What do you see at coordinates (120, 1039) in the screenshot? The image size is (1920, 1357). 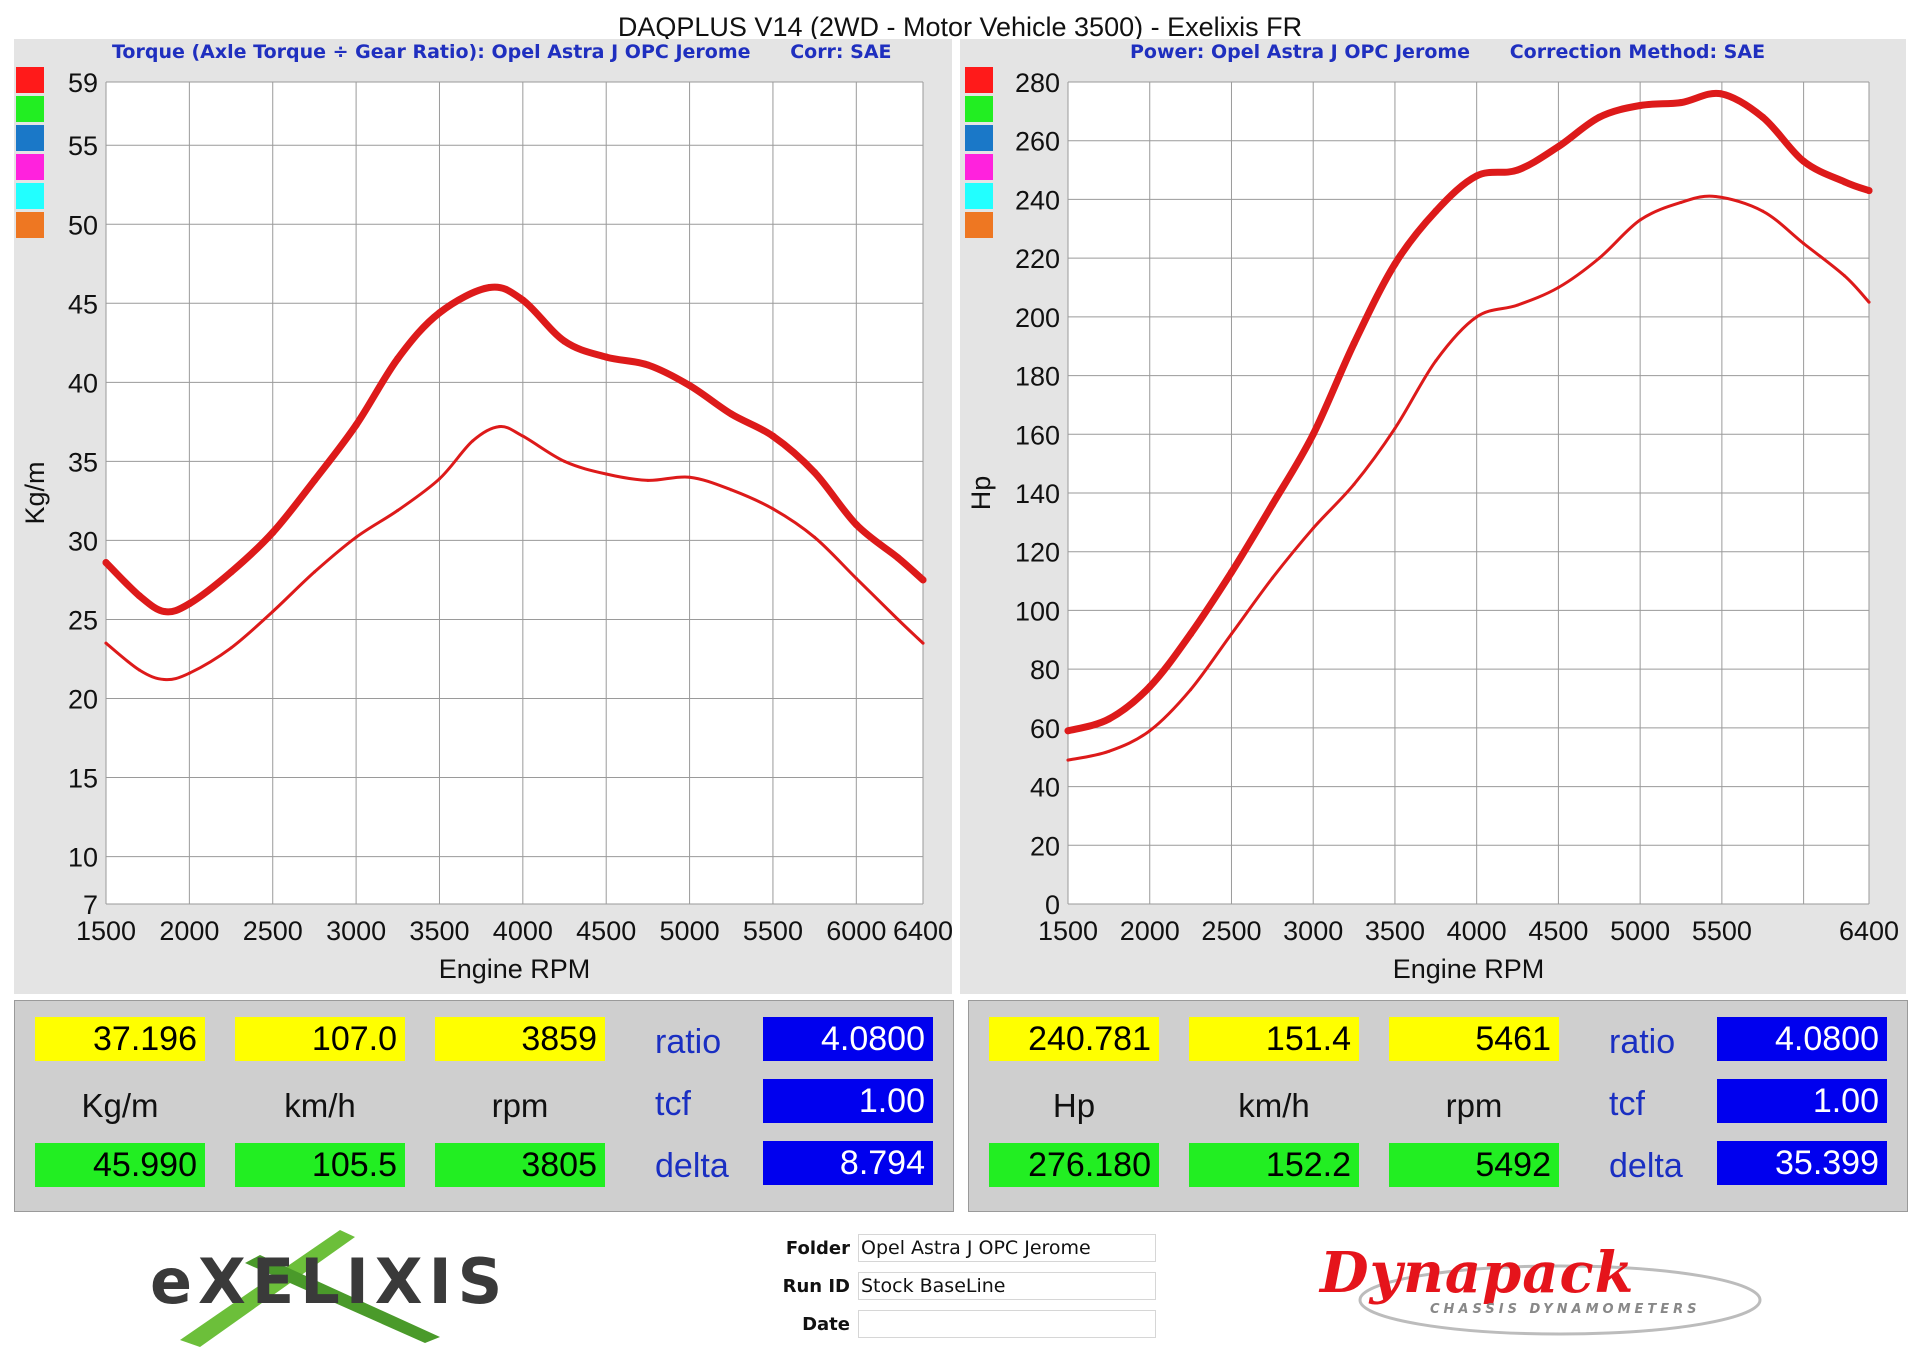 I see `readout-yellow-value: 37.196` at bounding box center [120, 1039].